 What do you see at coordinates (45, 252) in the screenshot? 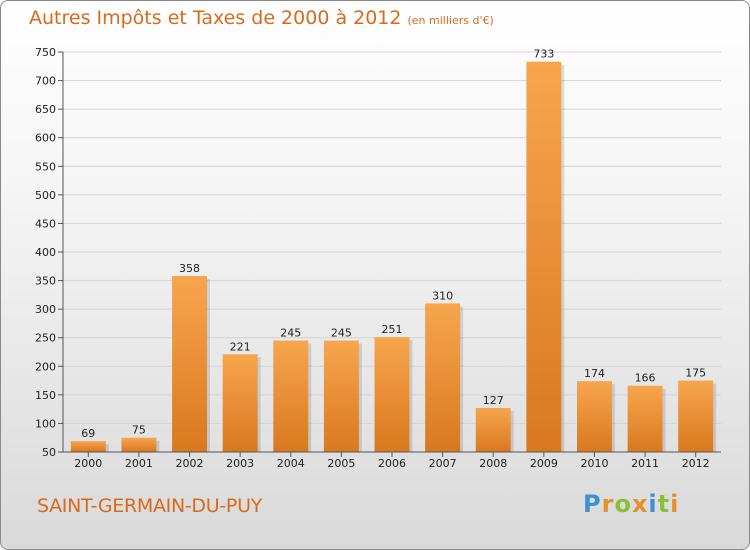
I see `y-tick-label: 400` at bounding box center [45, 252].